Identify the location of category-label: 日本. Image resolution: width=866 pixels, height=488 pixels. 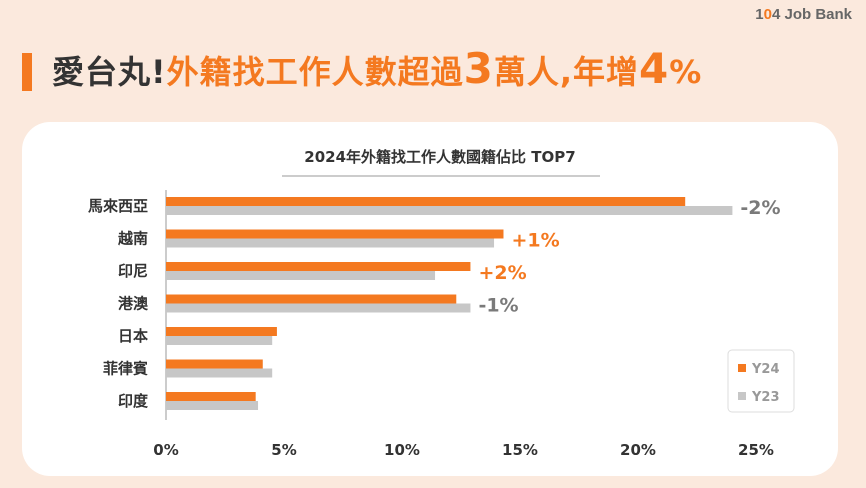
(133, 336).